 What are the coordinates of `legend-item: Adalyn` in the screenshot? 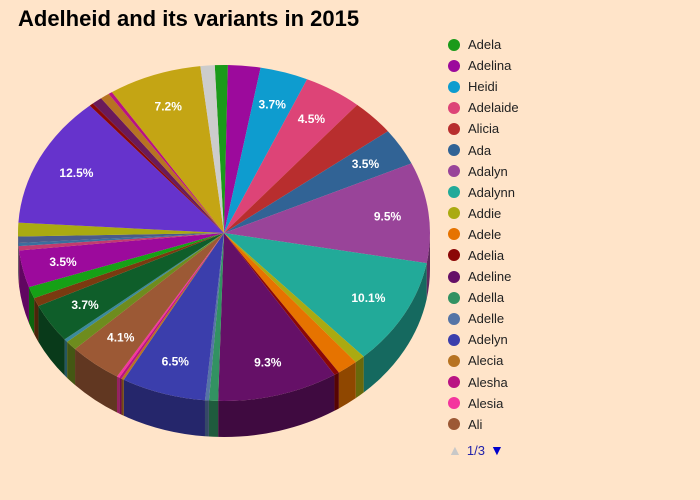 It's located at (568, 171).